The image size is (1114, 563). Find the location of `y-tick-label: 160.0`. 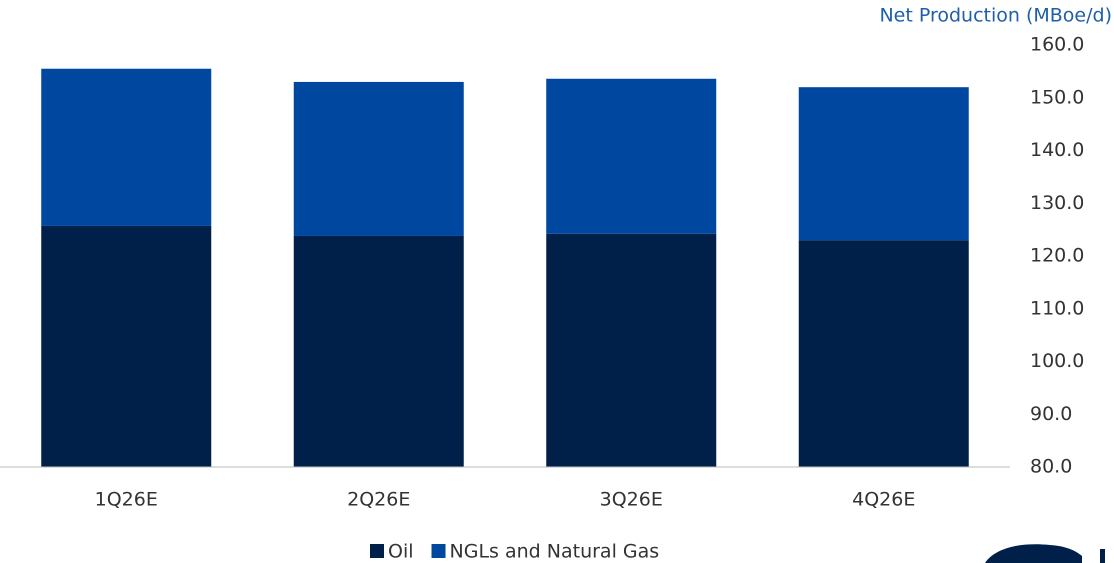

y-tick-label: 160.0 is located at coordinates (1057, 45).